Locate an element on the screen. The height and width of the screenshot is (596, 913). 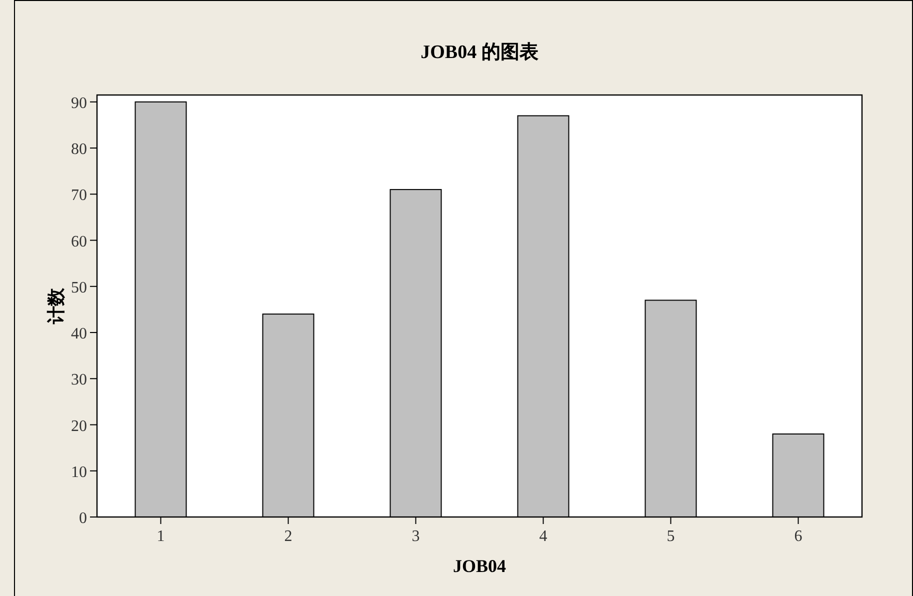
y-tick-label: 10 is located at coordinates (79, 472).